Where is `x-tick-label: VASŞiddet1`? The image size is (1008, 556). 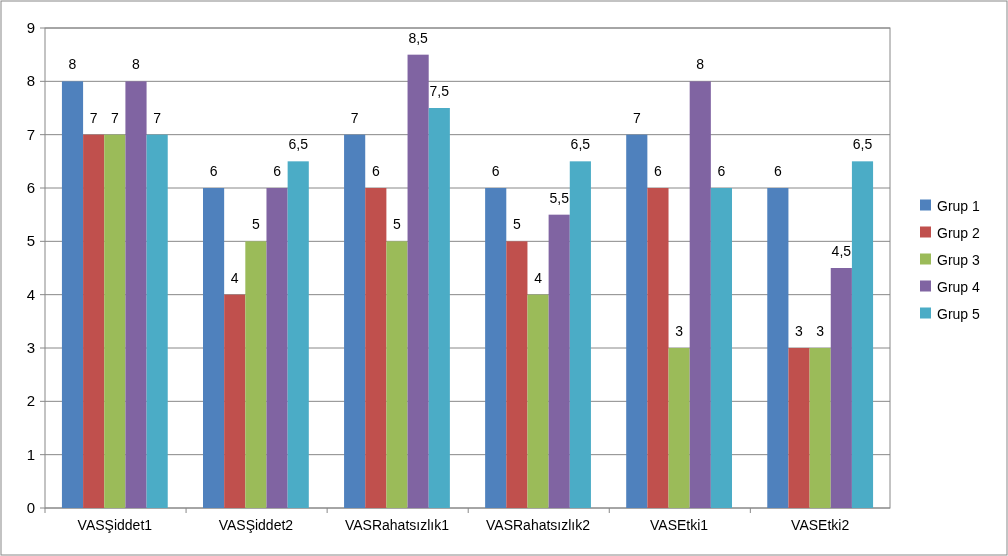 x-tick-label: VASŞiddet1 is located at coordinates (115, 525).